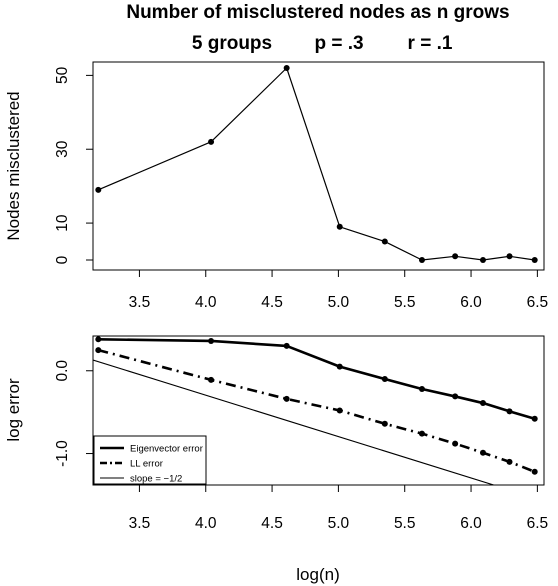  What do you see at coordinates (62, 259) in the screenshot?
I see `y-tick-label: 0` at bounding box center [62, 259].